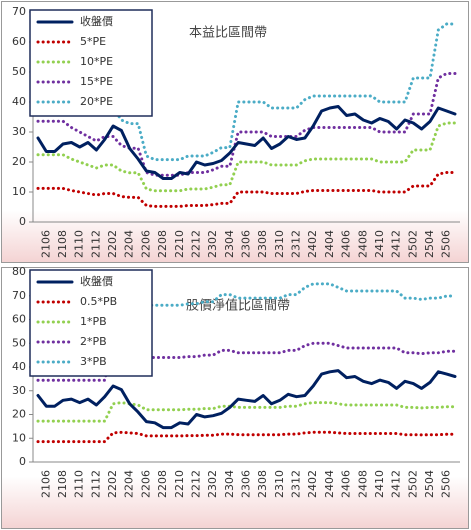 The image size is (471, 530). Describe the element at coordinates (93, 321) in the screenshot. I see `legend-label: 1*PB` at that location.